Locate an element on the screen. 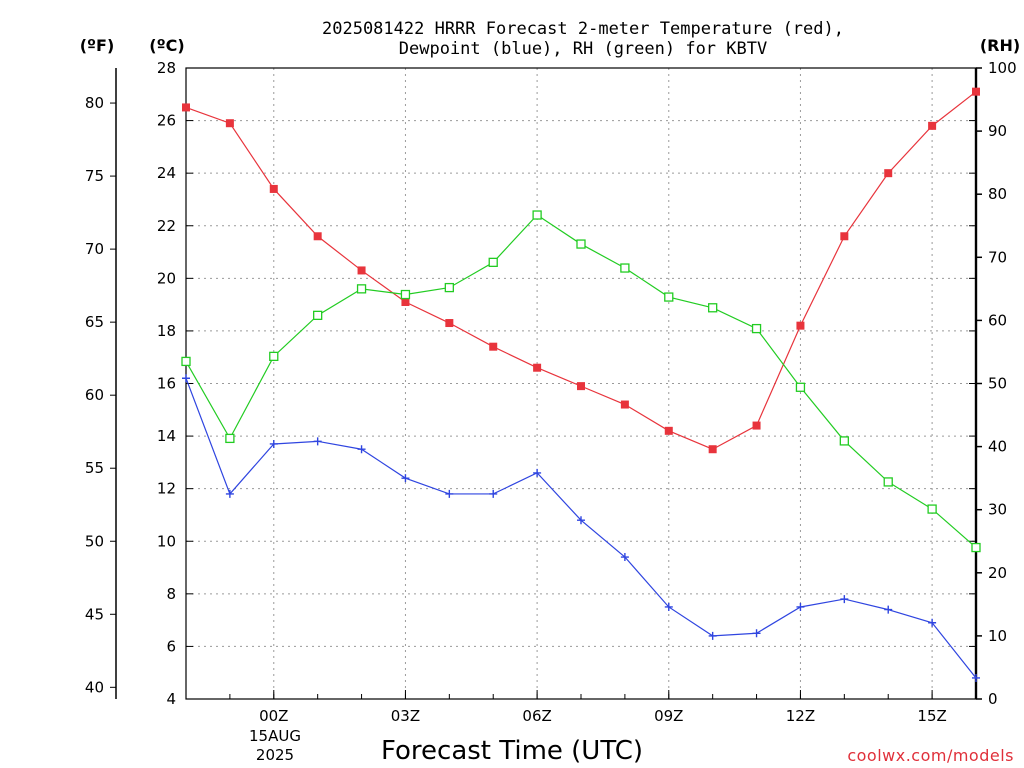 The width and height of the screenshot is (1024, 768). celsius-tick-label: 16 is located at coordinates (166, 384).